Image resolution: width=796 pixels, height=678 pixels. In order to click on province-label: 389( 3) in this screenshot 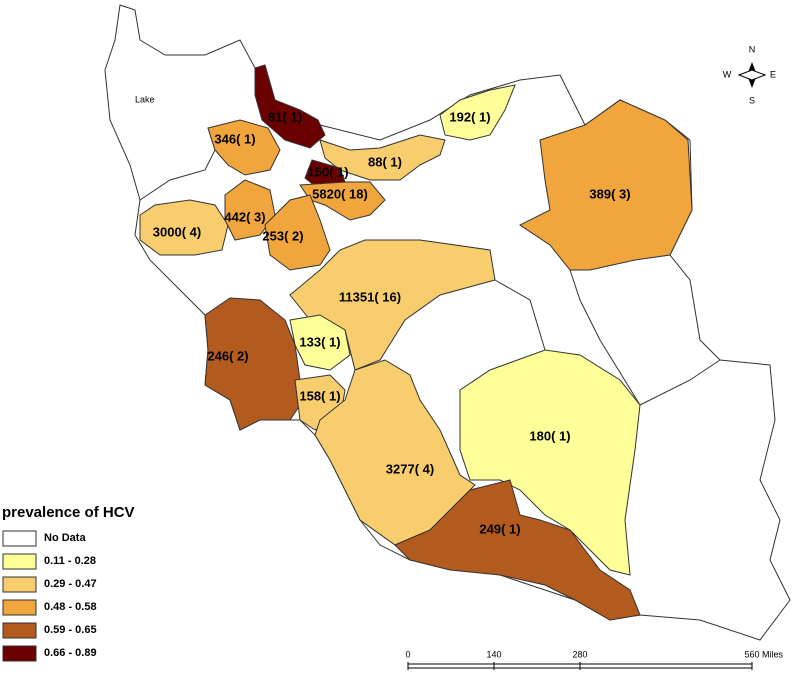, I will do `click(609, 193)`.